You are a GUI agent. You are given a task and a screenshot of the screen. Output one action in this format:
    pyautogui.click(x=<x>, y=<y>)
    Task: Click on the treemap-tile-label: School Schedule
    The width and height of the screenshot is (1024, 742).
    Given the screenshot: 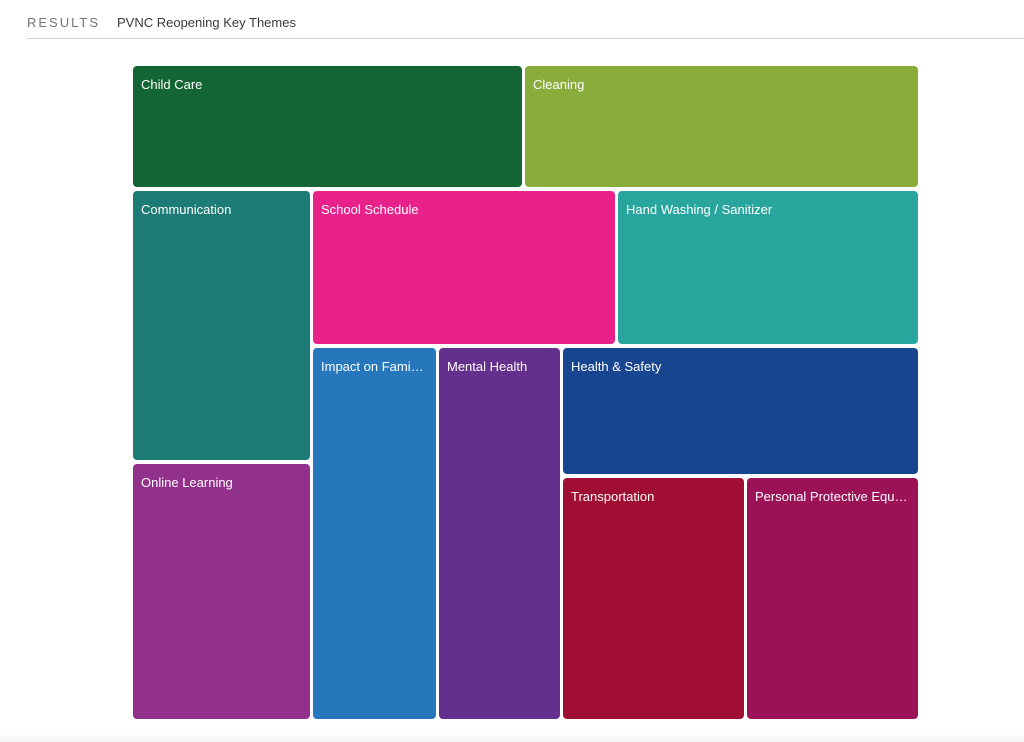 What is the action you would take?
    pyautogui.click(x=370, y=209)
    